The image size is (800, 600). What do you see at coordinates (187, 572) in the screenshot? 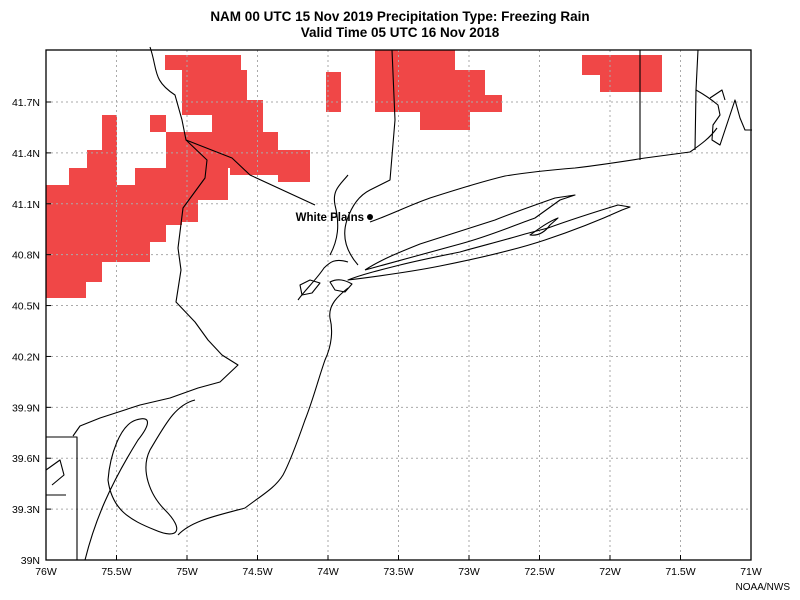
I see `x-tick-label: 75W` at bounding box center [187, 572].